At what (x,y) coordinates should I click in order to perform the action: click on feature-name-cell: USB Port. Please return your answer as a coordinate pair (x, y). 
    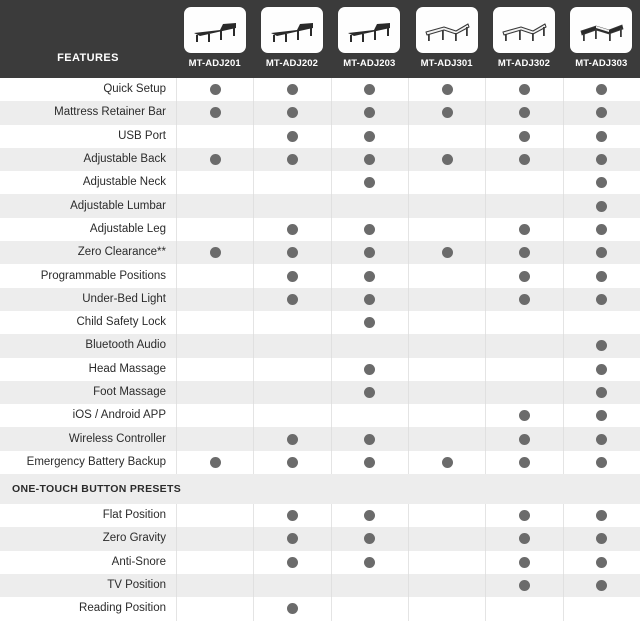
    Looking at the image, I should click on (88, 136).